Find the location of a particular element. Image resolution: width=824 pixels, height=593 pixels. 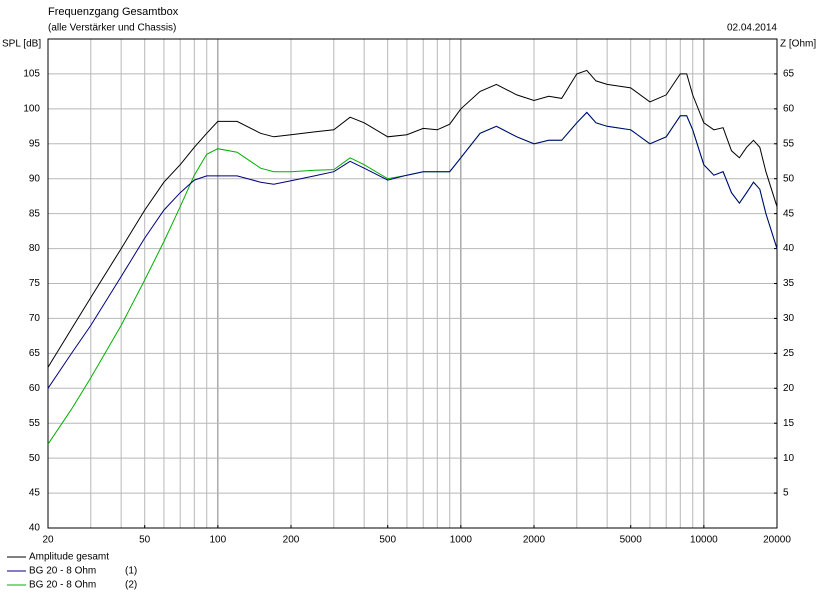

y-tick-label: 95 is located at coordinates (35, 143).